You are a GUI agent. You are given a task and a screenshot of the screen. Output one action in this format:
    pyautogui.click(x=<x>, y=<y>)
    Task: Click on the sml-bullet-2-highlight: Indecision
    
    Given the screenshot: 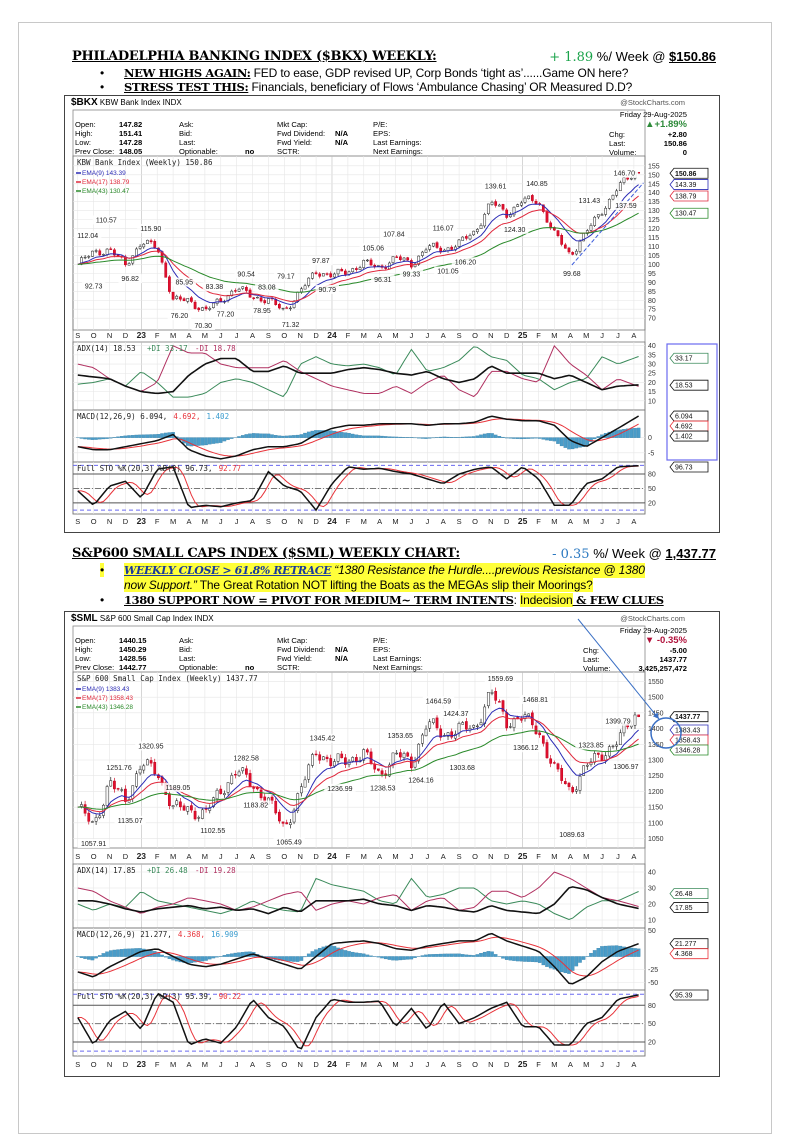 What is the action you would take?
    pyautogui.click(x=546, y=600)
    